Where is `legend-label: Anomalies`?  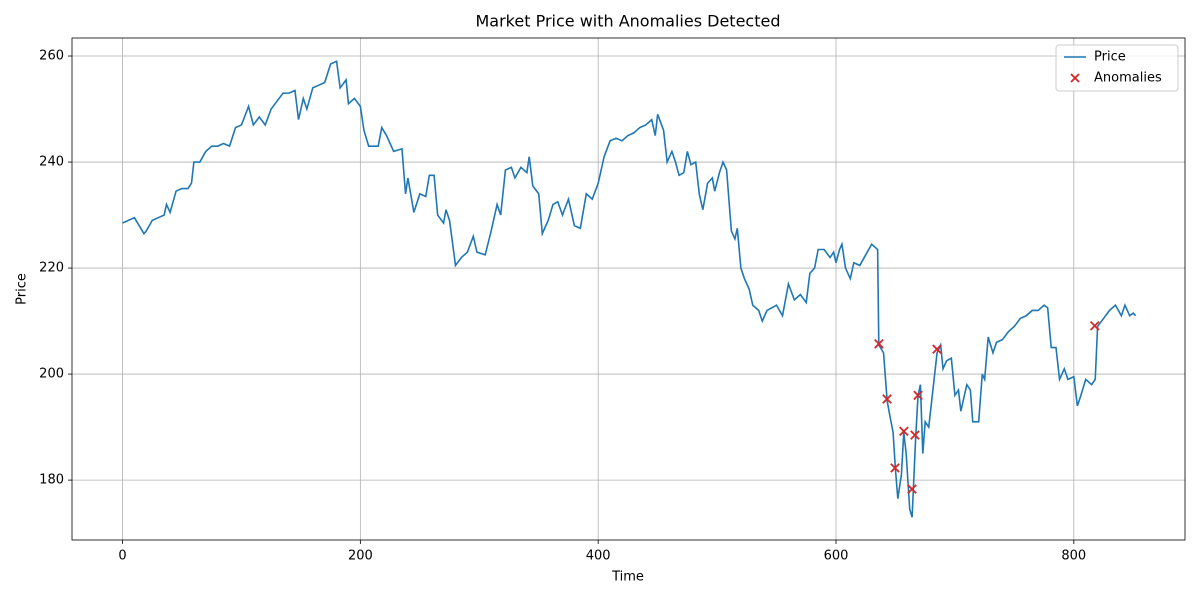 legend-label: Anomalies is located at coordinates (1128, 78).